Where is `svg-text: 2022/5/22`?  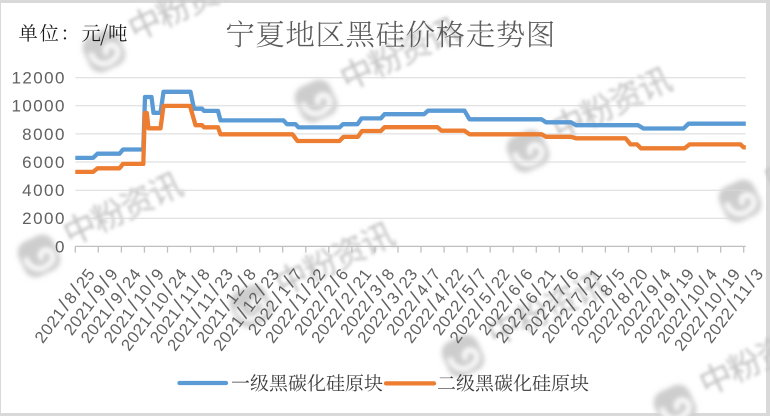
svg-text: 2022/5/22 is located at coordinates (479, 305).